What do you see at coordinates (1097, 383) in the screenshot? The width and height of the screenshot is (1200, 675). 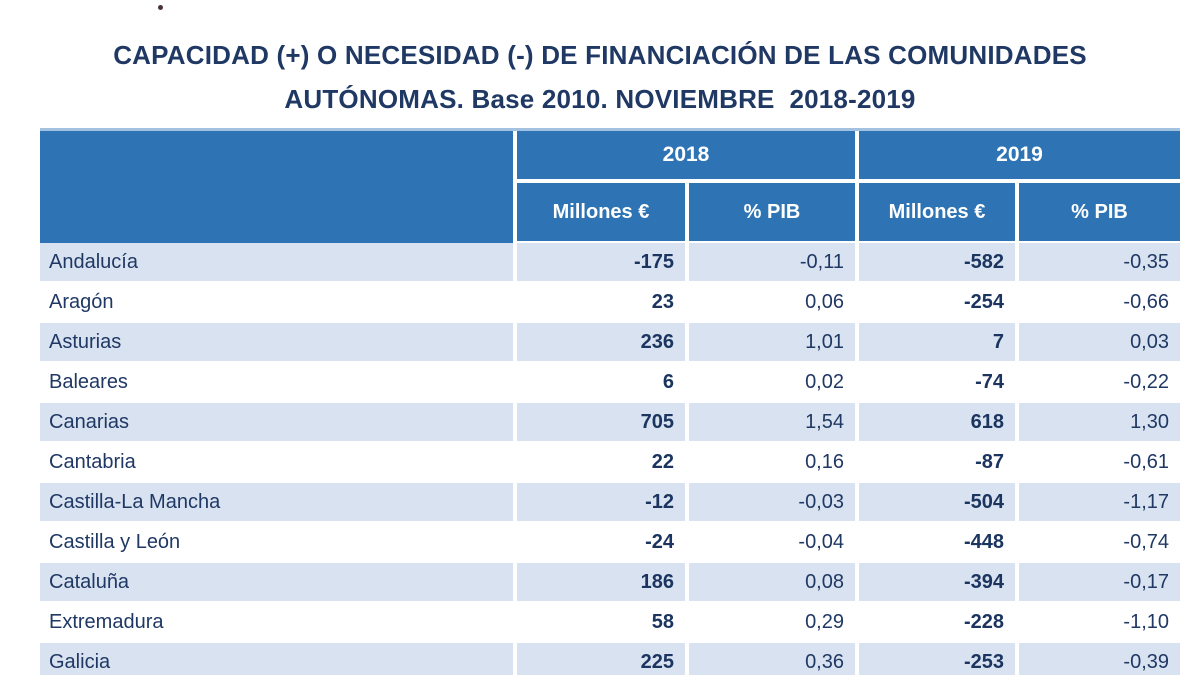 I see `pib-2019-cell: -0,22` at bounding box center [1097, 383].